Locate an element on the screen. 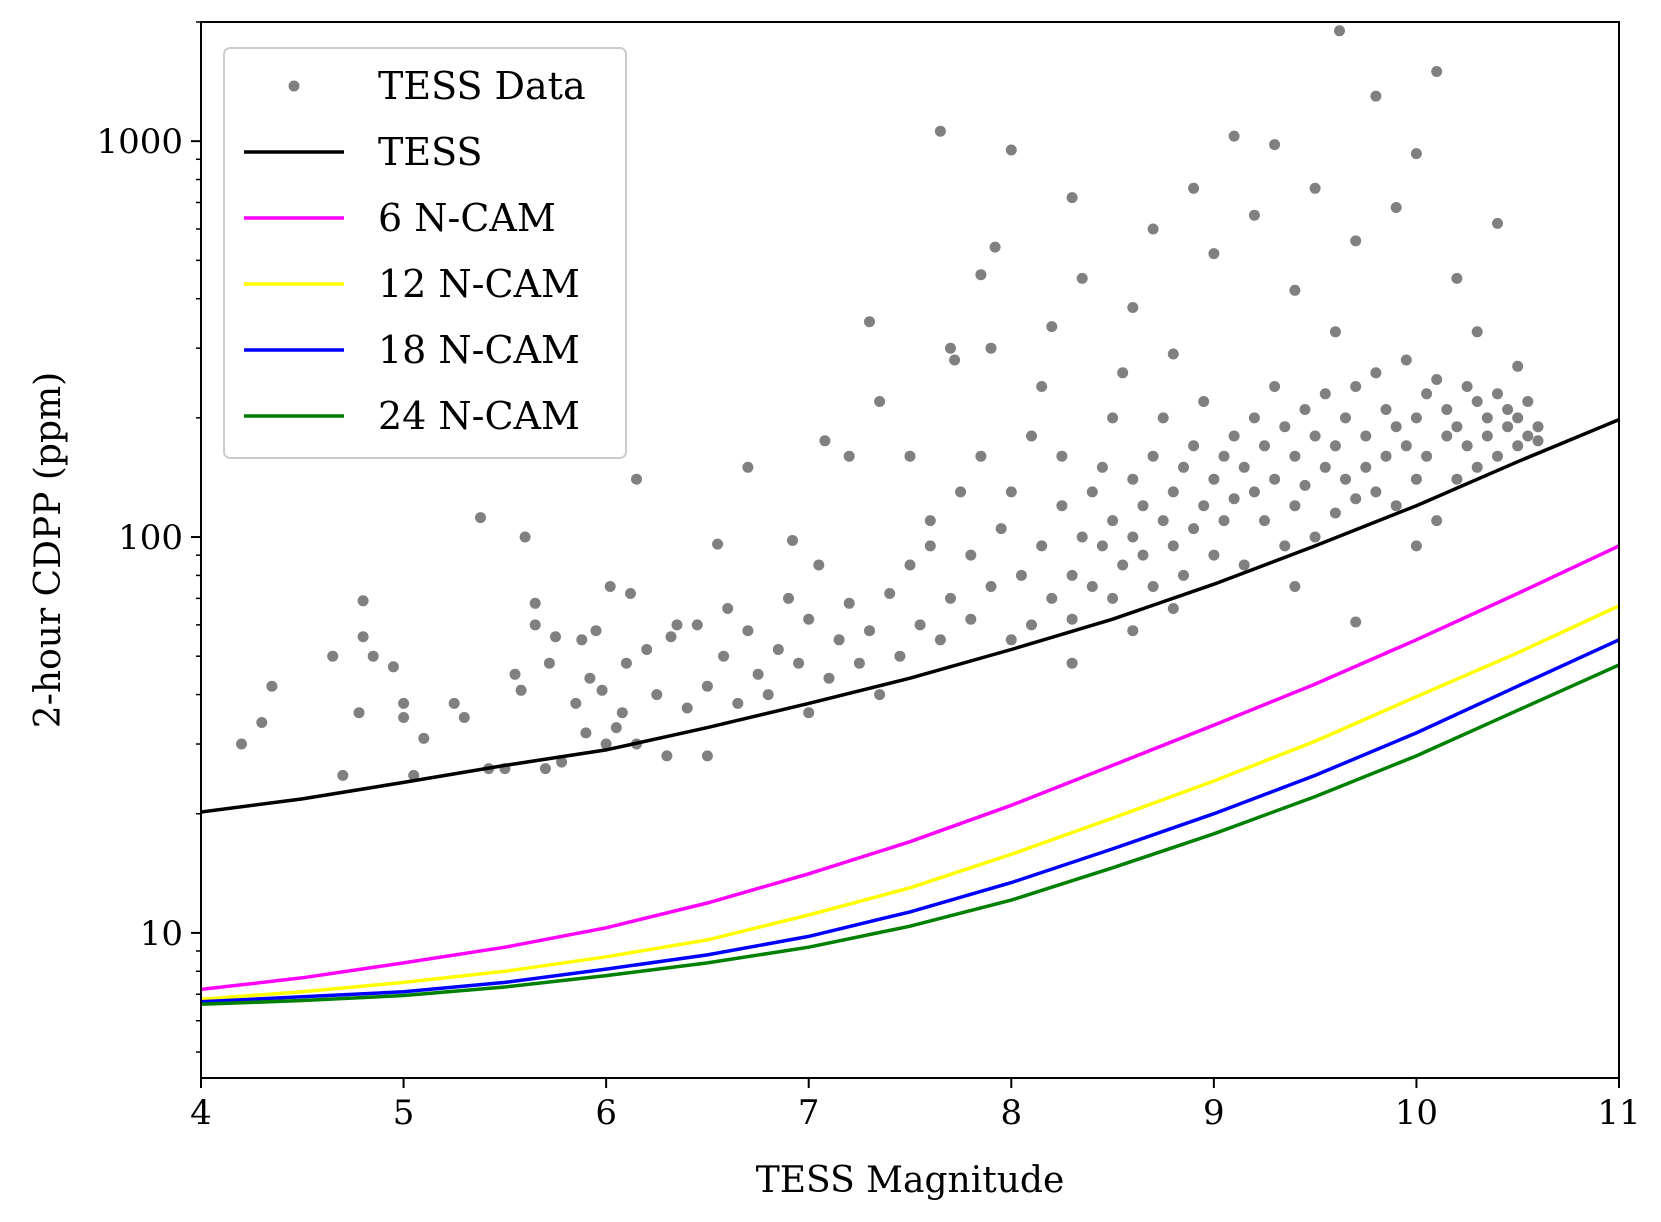  x-tick-label: 7 is located at coordinates (809, 1113).